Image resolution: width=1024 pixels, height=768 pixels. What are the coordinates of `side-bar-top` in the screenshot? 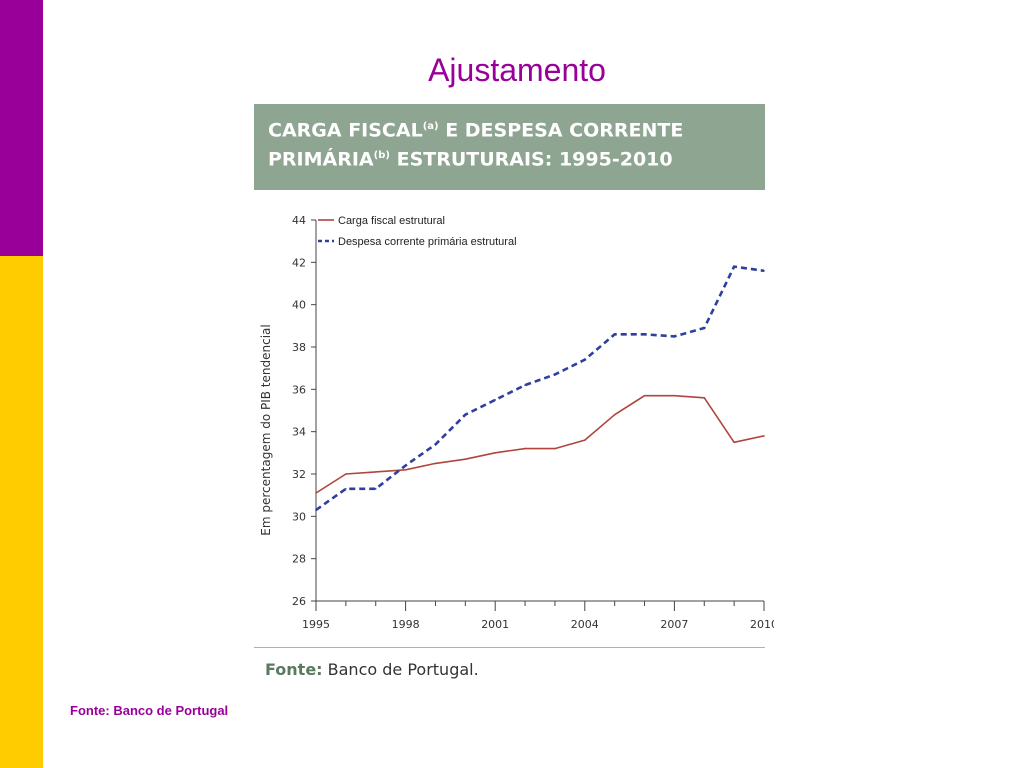 It's located at (21, 128).